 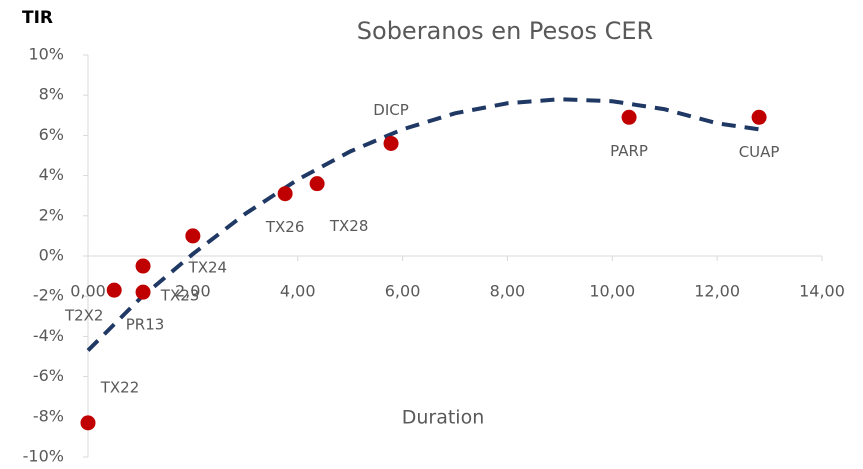 I want to click on x-tick-label: 0,00, so click(x=88, y=291).